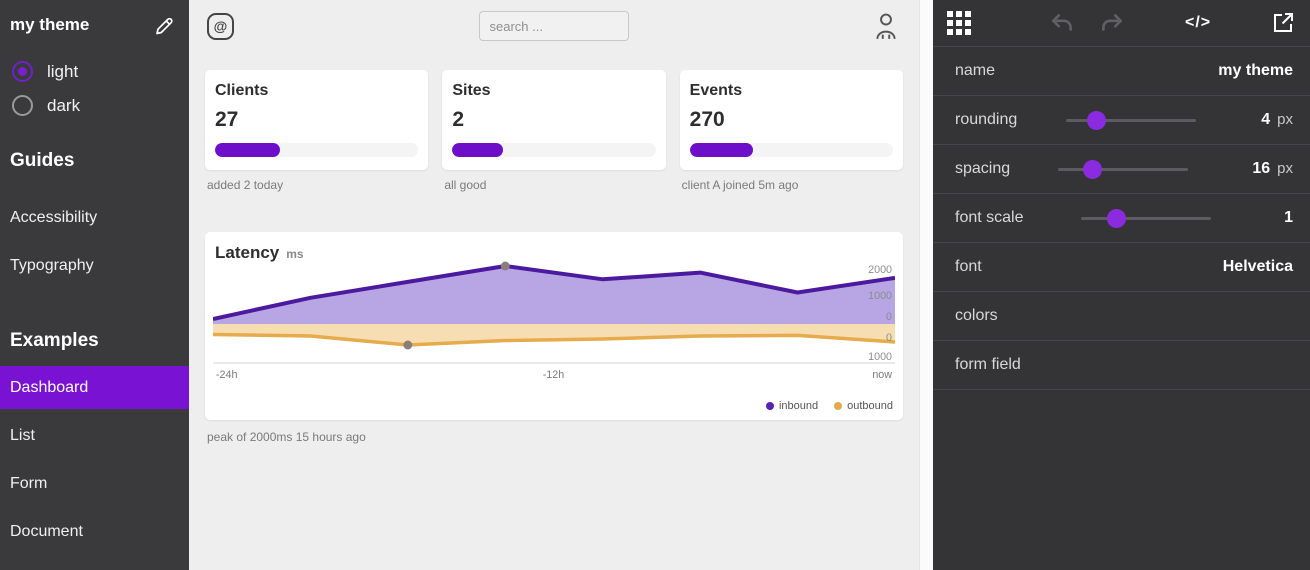  I want to click on panel-row-form-field: form field, so click(1121, 365).